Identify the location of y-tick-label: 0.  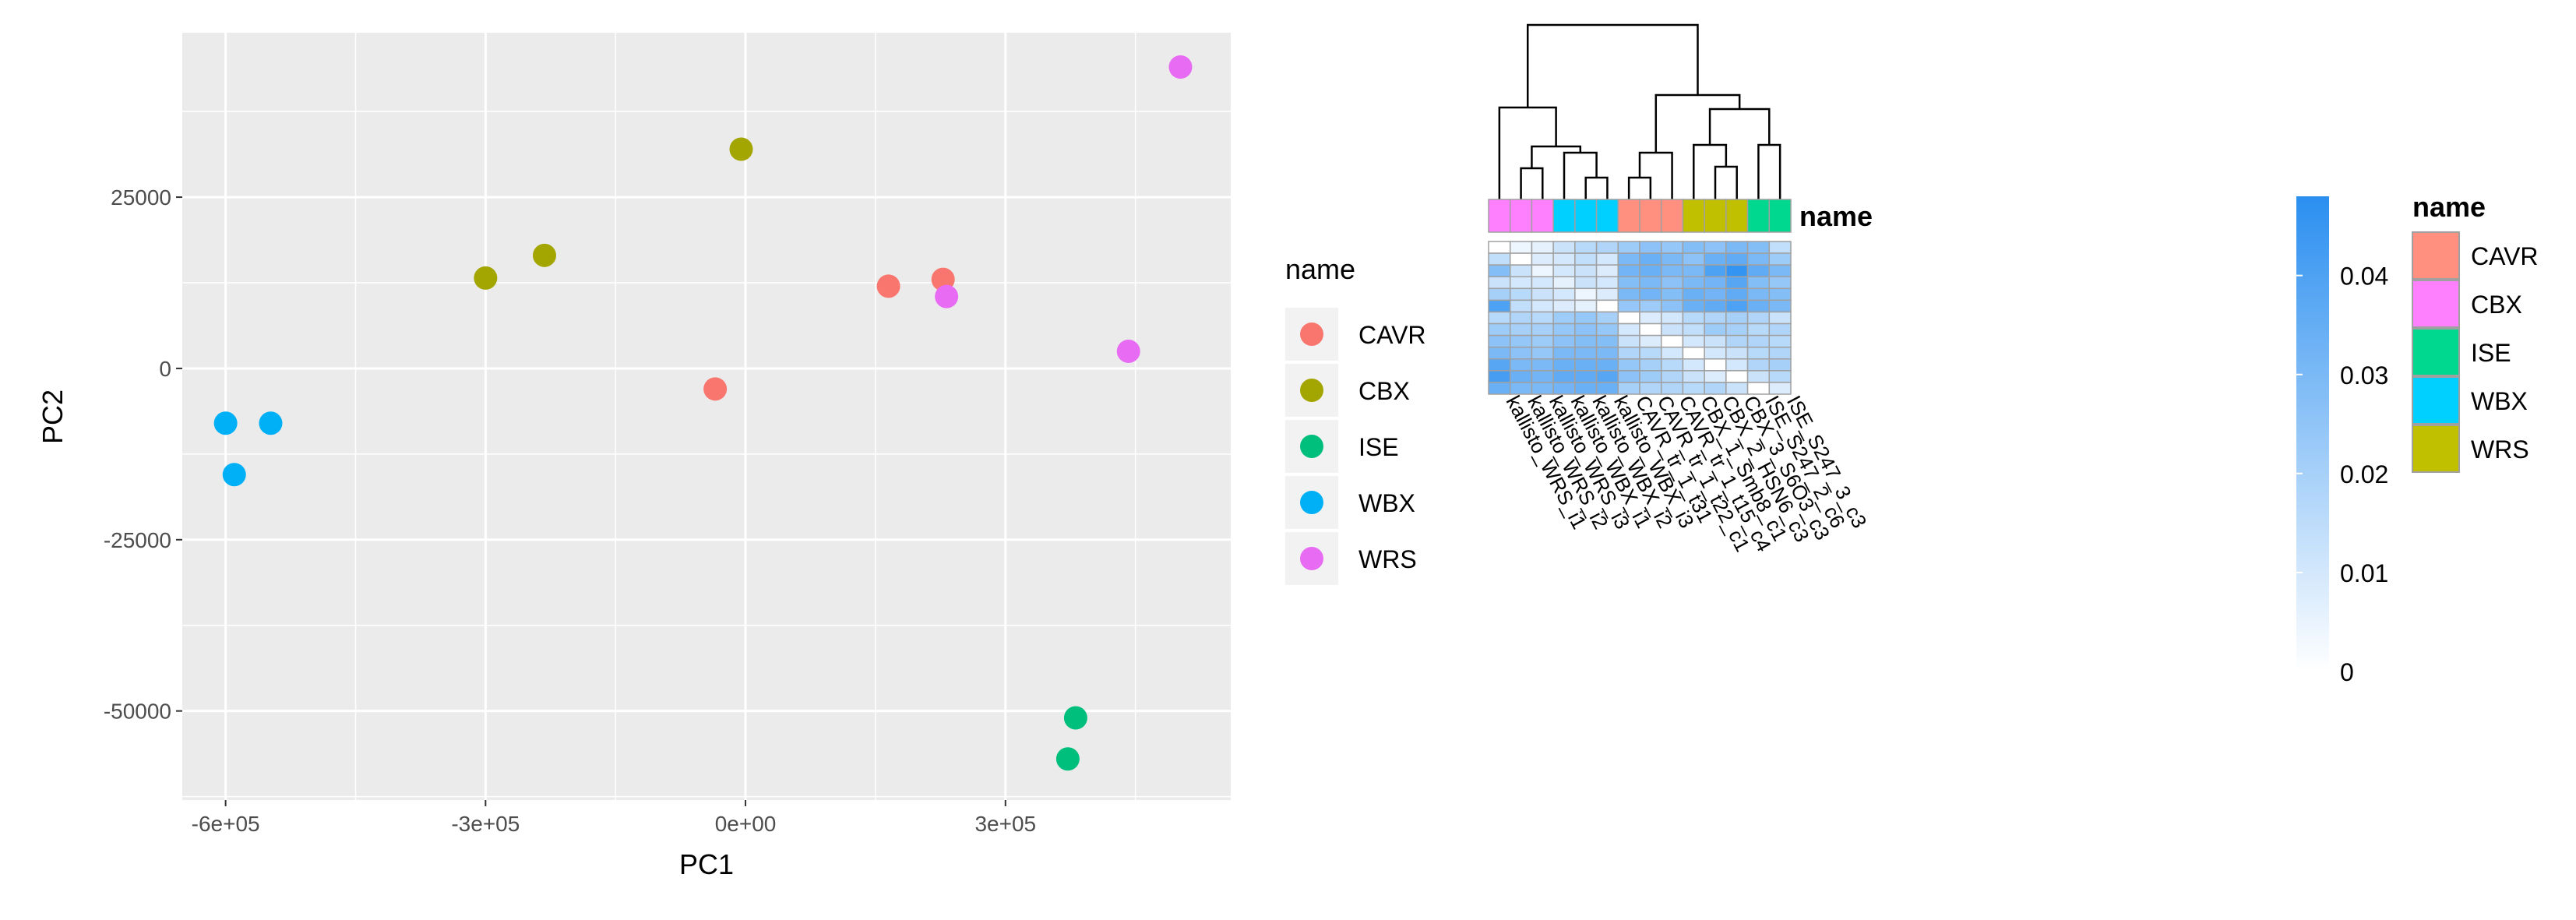
(165, 369).